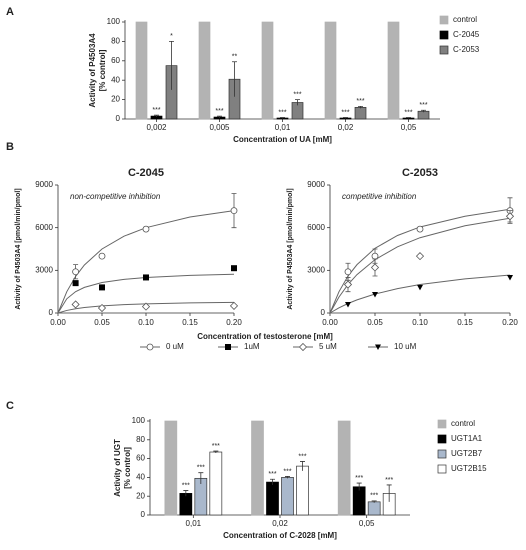  I want to click on x-tick-label: 0.10, so click(420, 322).